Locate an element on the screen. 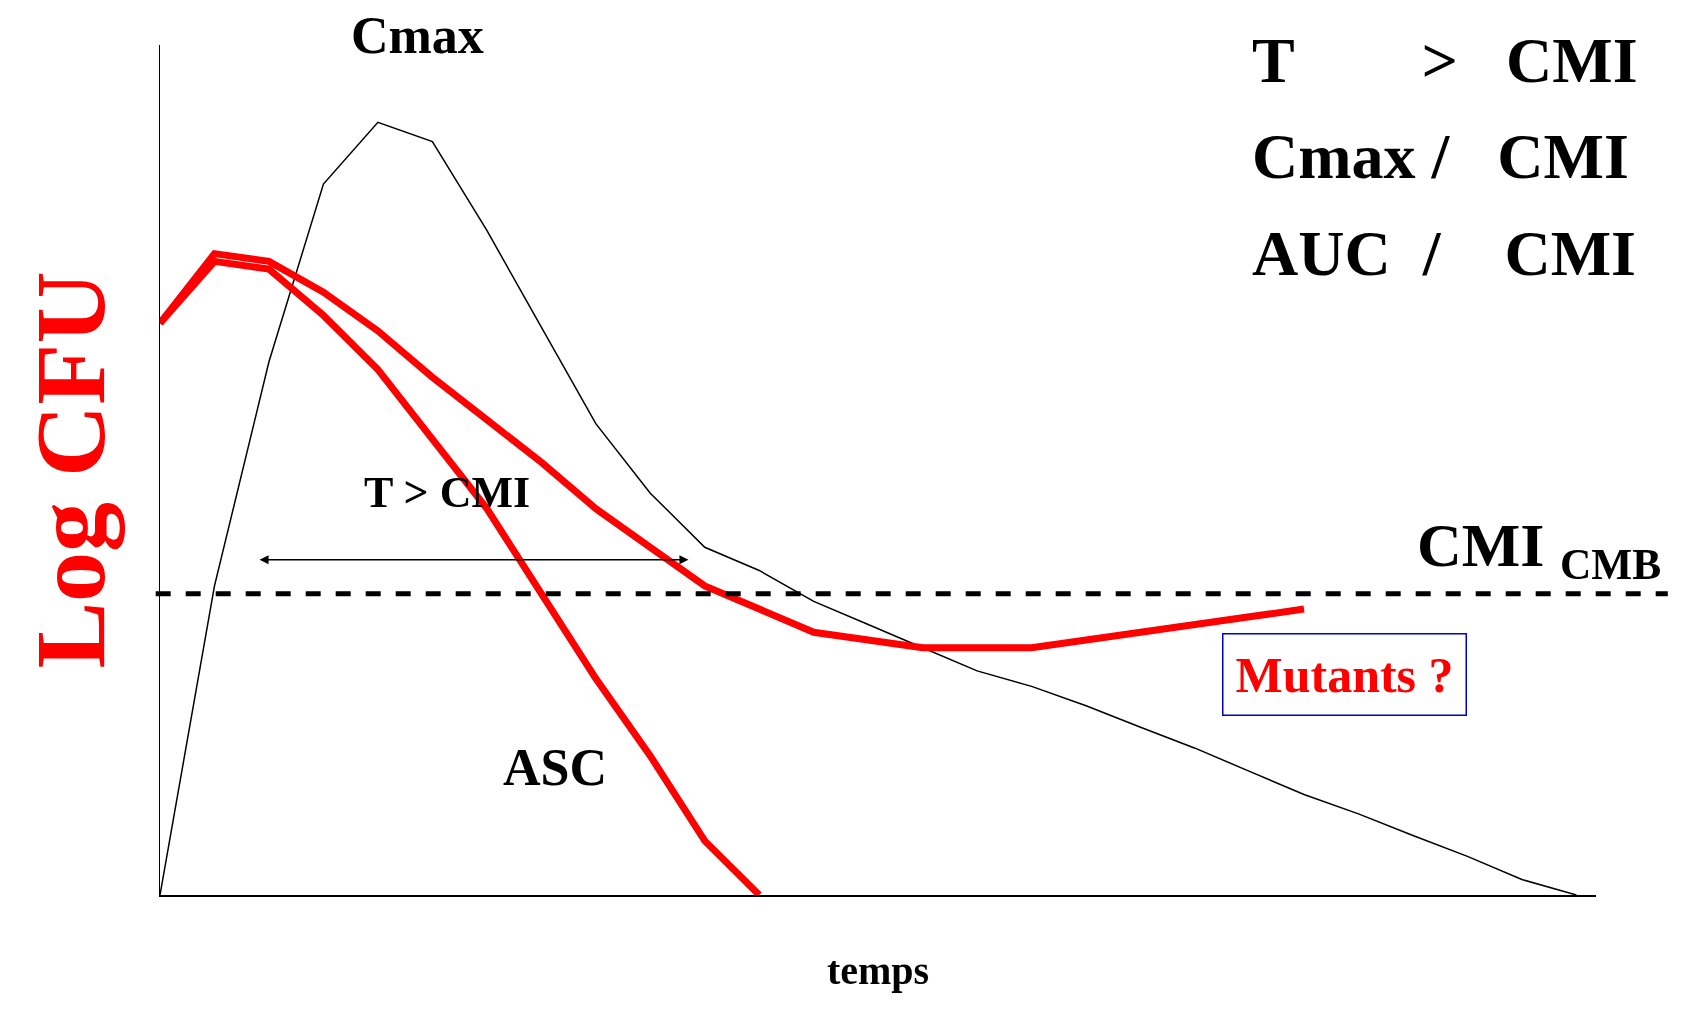 The height and width of the screenshot is (1009, 1708). annotation: Cmax / CMI is located at coordinates (1440, 156).